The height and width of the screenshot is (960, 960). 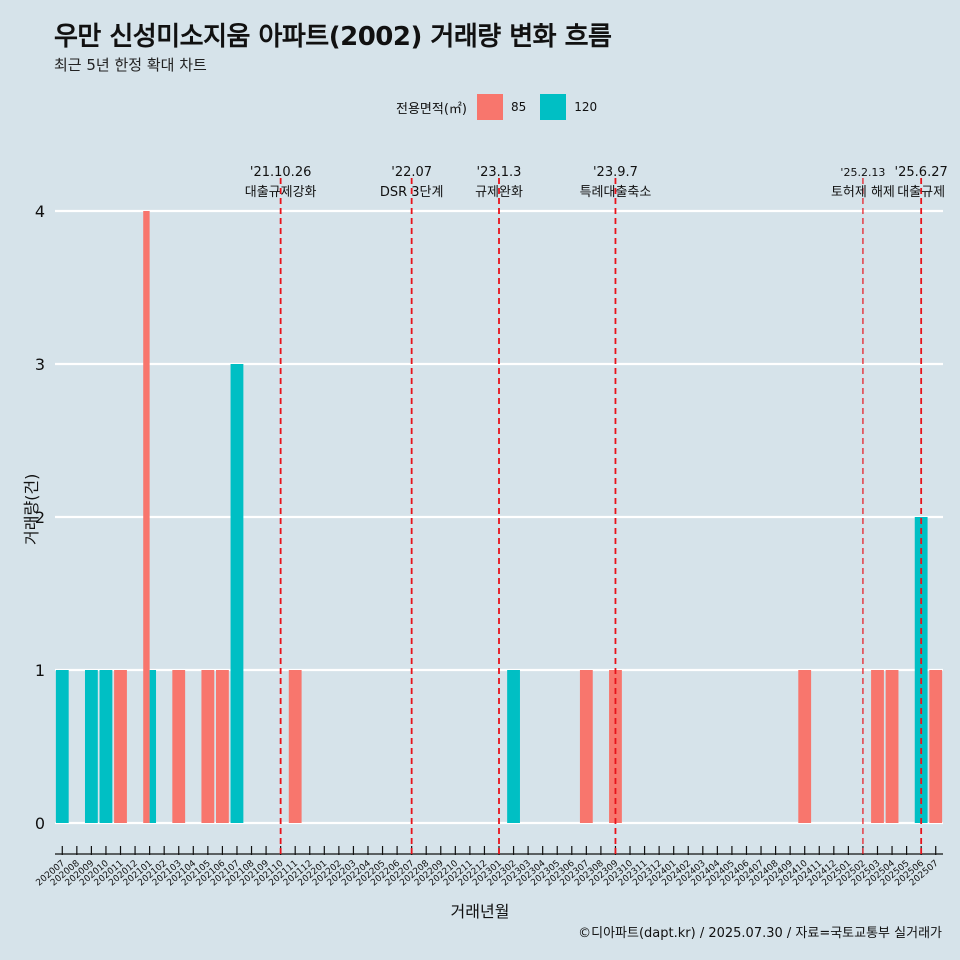 I want to click on event-date-202309: '23.9.7, so click(x=615, y=172).